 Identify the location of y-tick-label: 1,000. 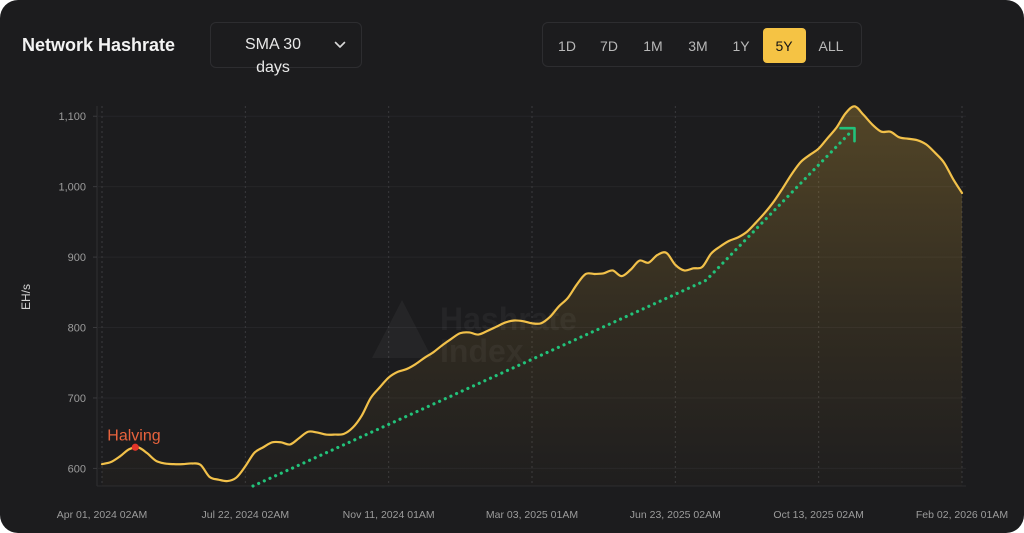
(72, 188).